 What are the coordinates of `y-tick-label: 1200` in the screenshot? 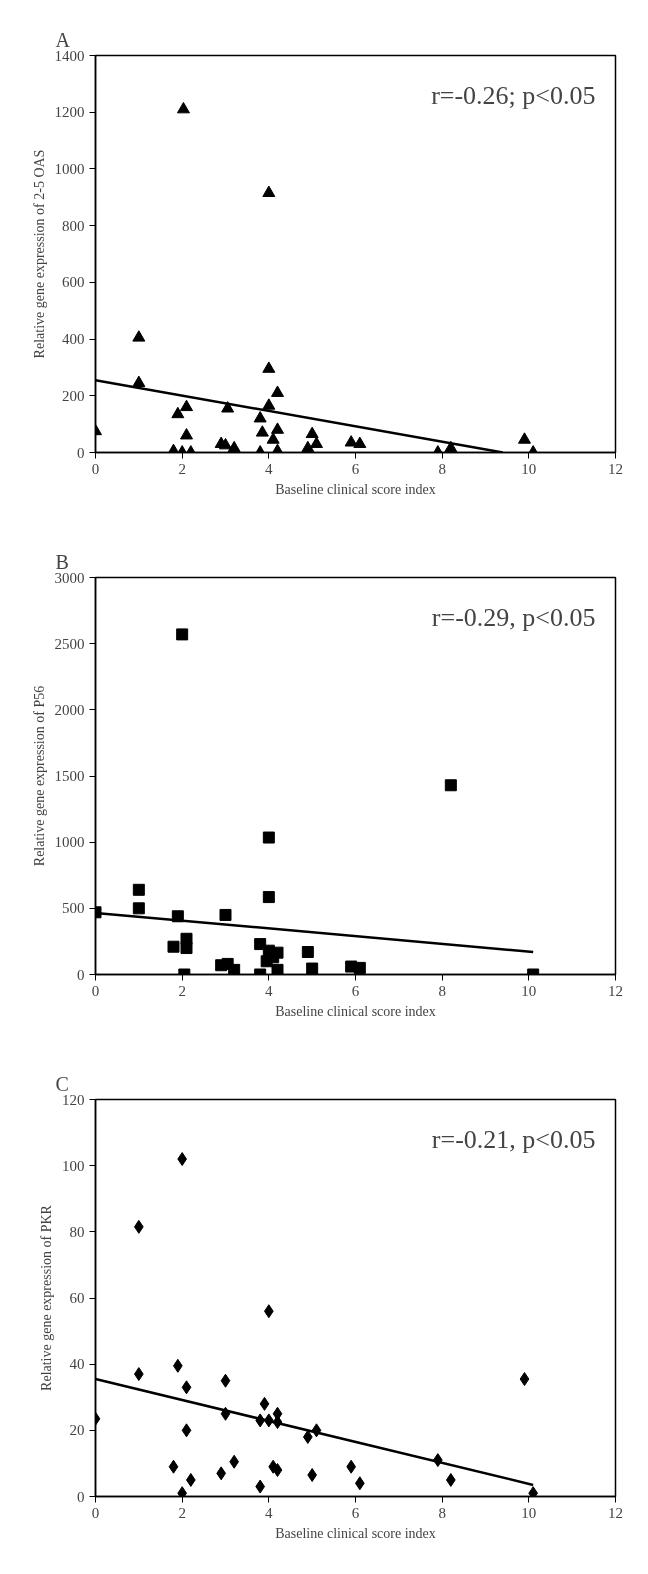 It's located at (69, 112).